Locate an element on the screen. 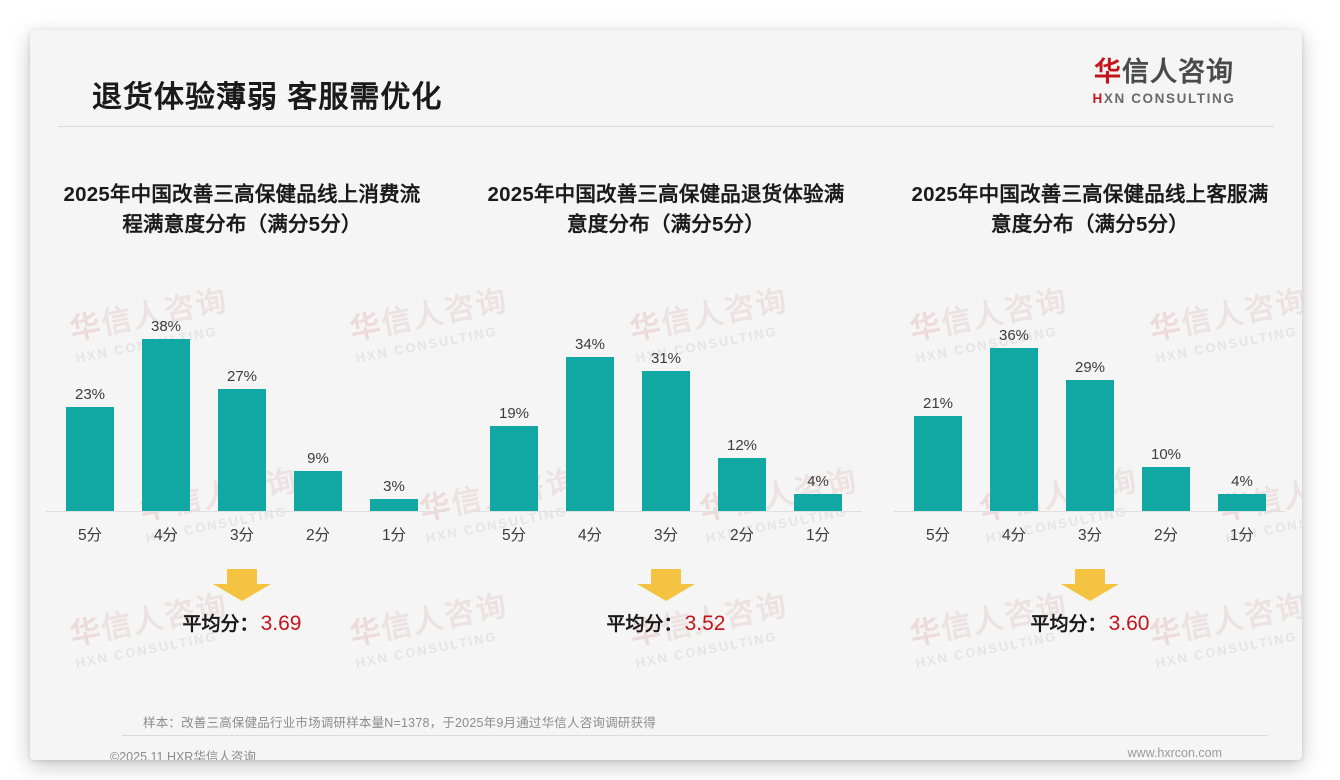 Image resolution: width=1340 pixels, height=780 pixels. header-divider is located at coordinates (666, 126).